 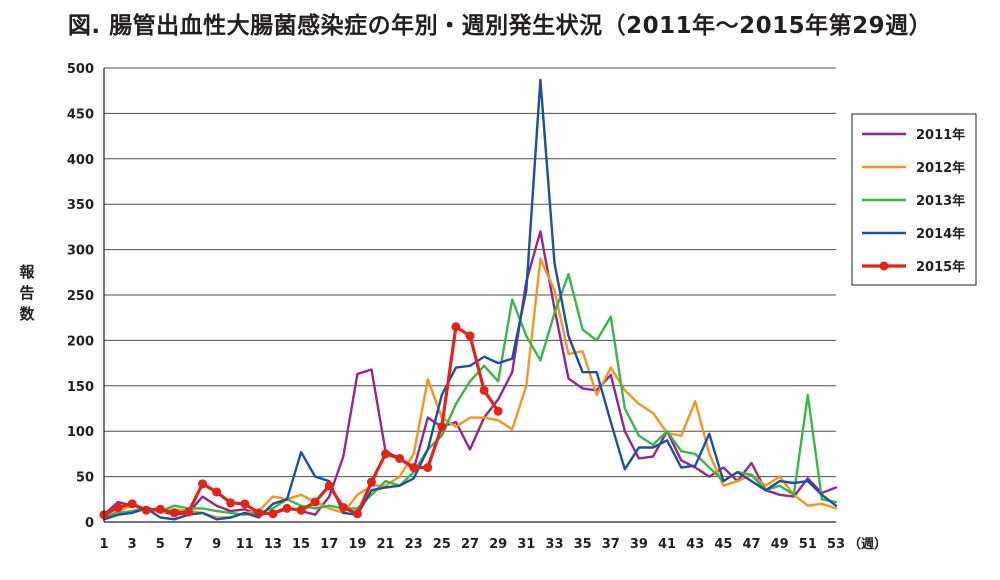 What do you see at coordinates (80, 114) in the screenshot?
I see `y-tick-label-450: 450` at bounding box center [80, 114].